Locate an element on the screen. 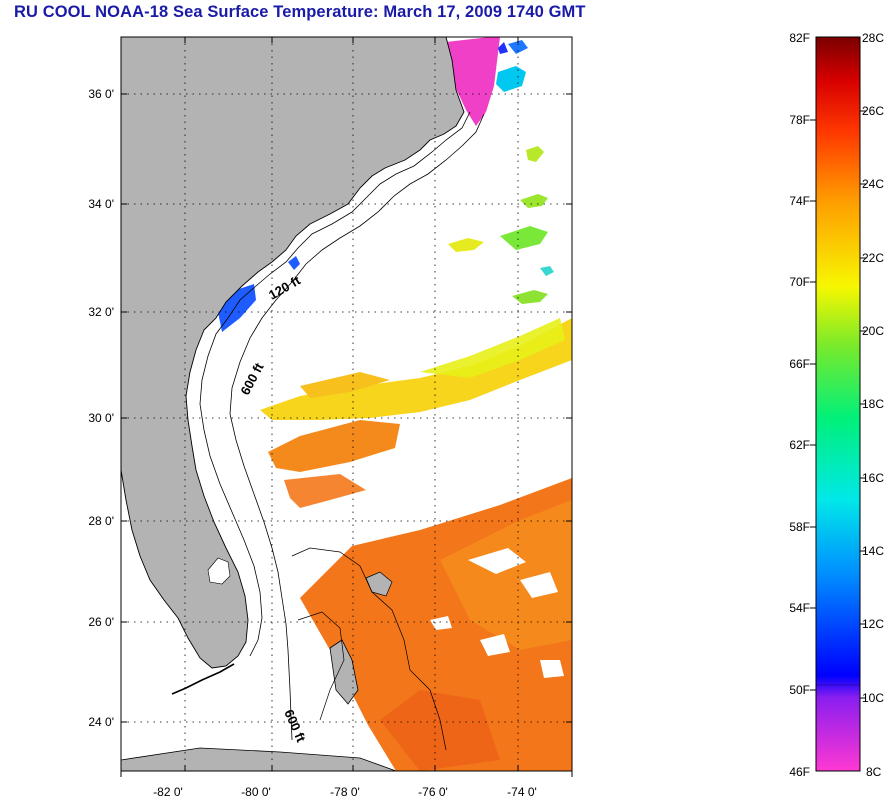 This screenshot has width=889, height=801. cb-f-54: 54F is located at coordinates (799, 608).